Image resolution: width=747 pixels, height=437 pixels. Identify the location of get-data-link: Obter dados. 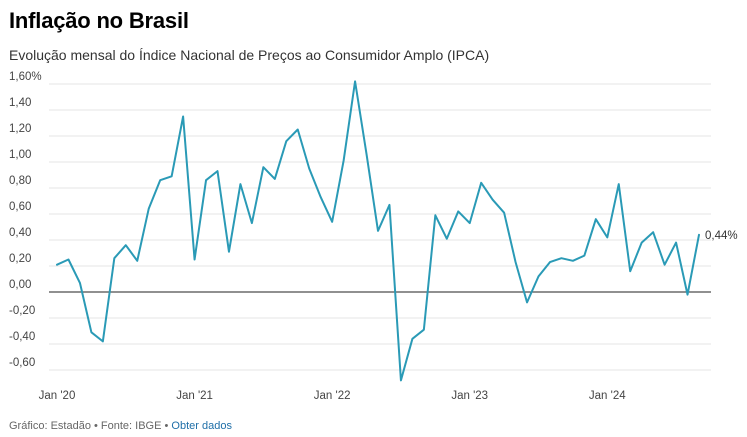
(201, 426).